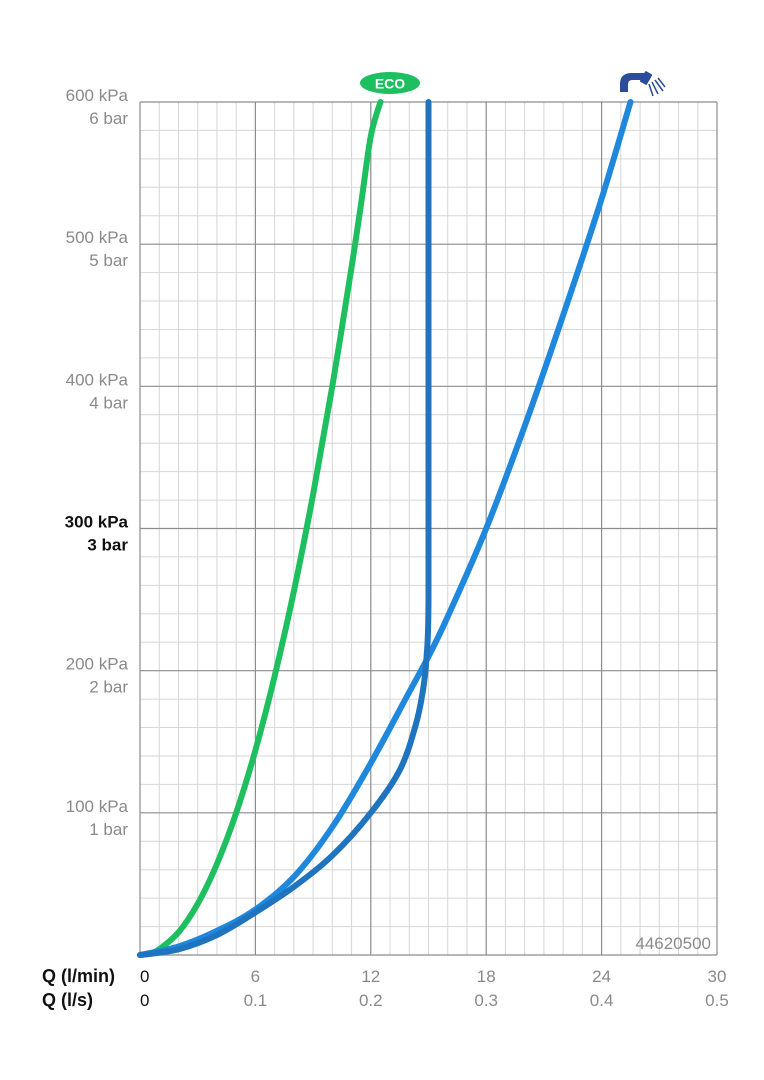 This screenshot has height=1080, width=764. I want to click on x-axis-ticks: 0 0 6 0.1 12 0.2 18 0.3 24 0.4 30 0.5, so click(434, 988).